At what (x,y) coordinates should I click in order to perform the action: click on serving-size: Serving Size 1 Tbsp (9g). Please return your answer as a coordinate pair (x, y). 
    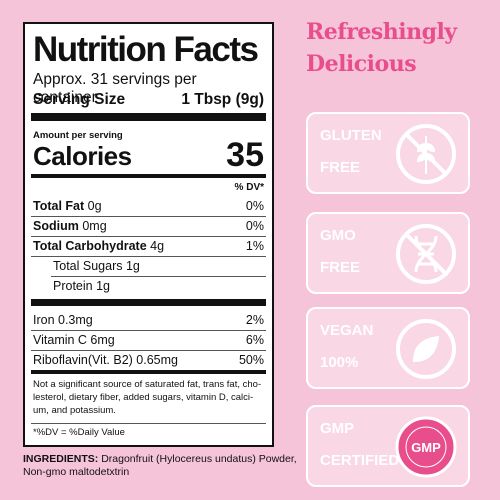
    Looking at the image, I should click on (148, 100).